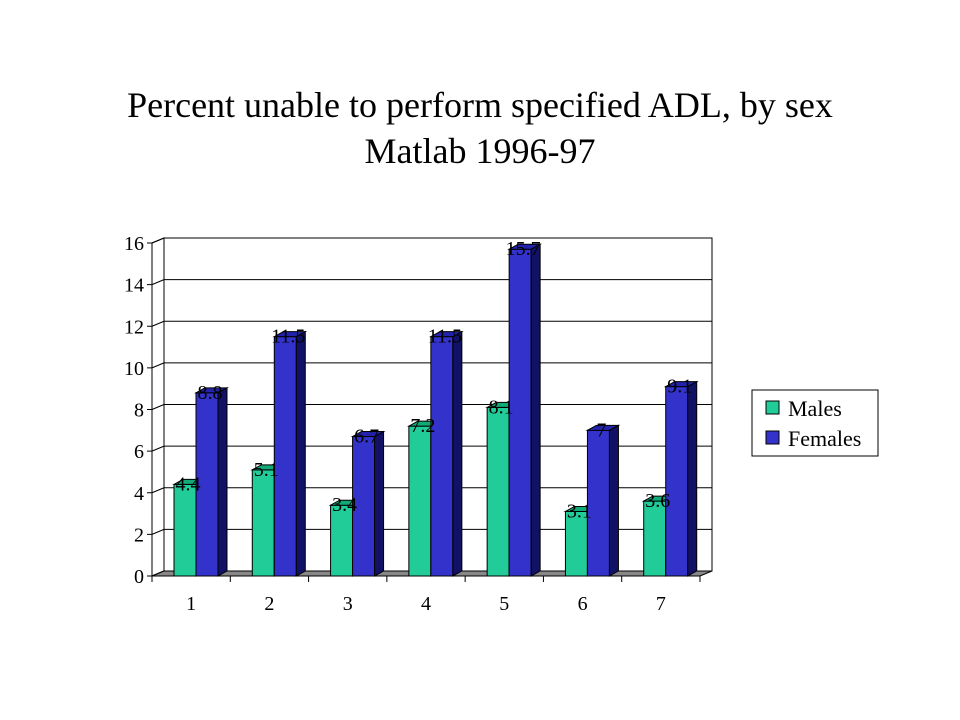 The height and width of the screenshot is (720, 960). What do you see at coordinates (134, 244) in the screenshot?
I see `y-tick-label: 16` at bounding box center [134, 244].